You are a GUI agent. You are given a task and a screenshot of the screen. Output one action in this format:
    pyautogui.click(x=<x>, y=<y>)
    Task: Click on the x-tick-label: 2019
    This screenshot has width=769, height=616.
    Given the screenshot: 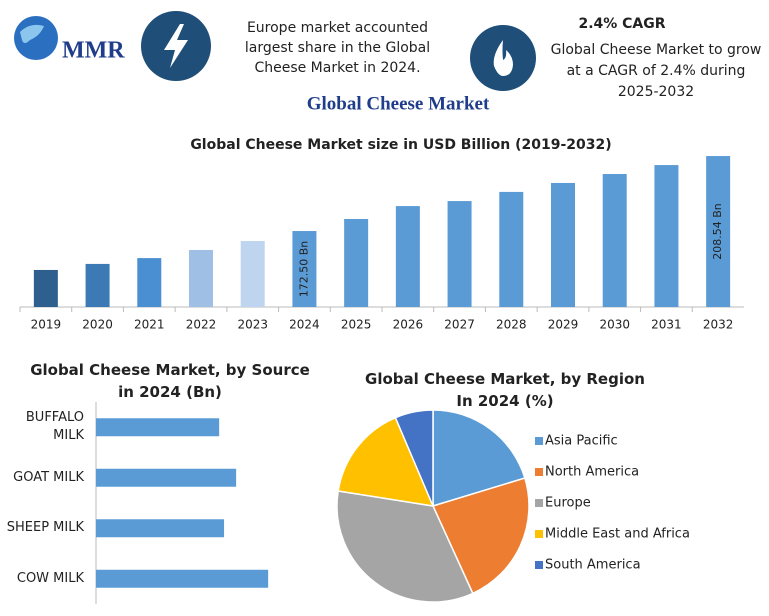 What is the action you would take?
    pyautogui.click(x=46, y=325)
    